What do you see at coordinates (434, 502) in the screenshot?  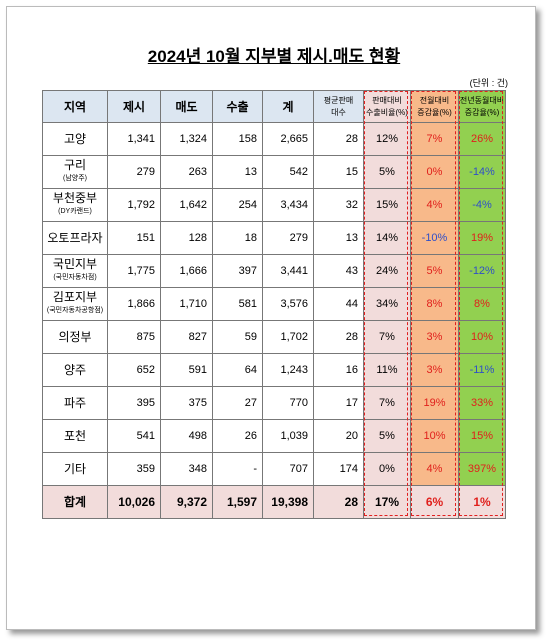 I see `value-cell: 6%` at bounding box center [434, 502].